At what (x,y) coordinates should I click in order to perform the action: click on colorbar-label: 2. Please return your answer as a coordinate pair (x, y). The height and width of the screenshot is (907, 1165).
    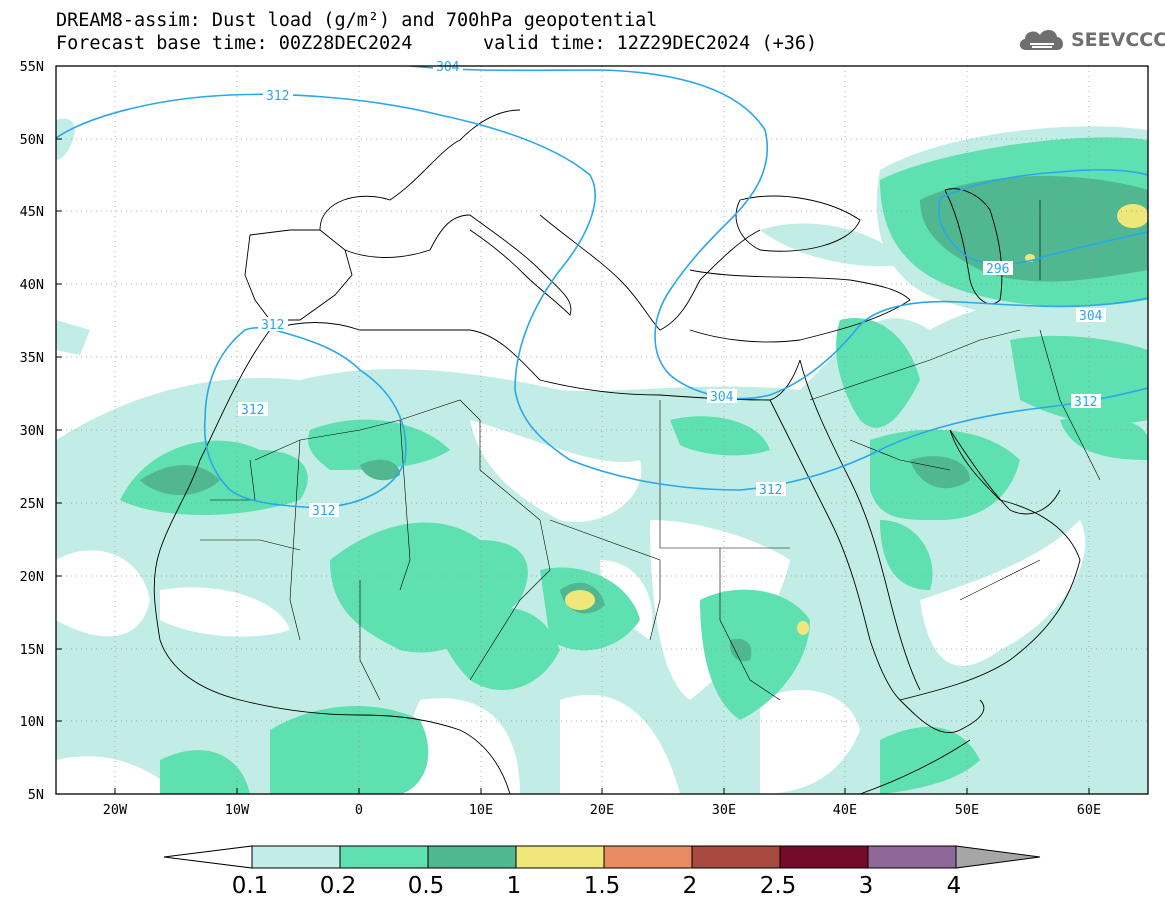
    Looking at the image, I should click on (690, 886).